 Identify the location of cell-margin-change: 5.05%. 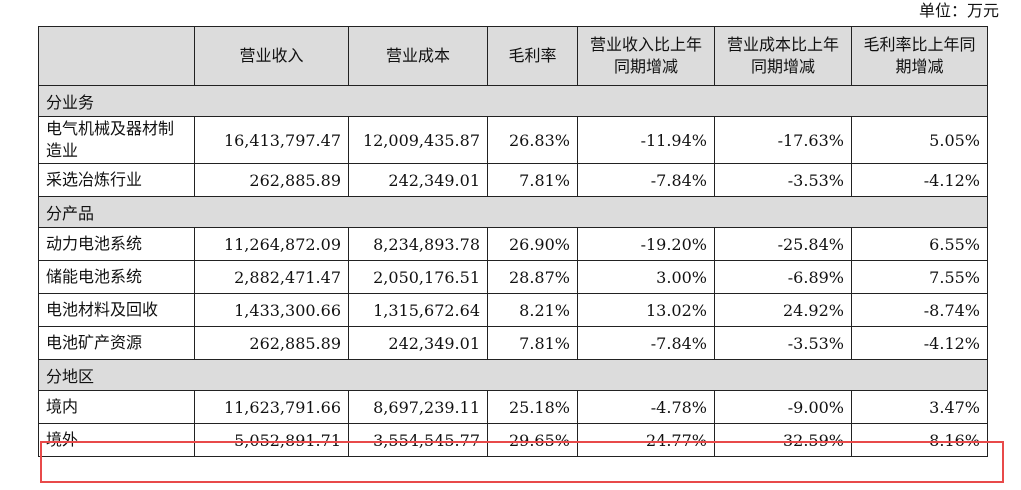
(919, 140).